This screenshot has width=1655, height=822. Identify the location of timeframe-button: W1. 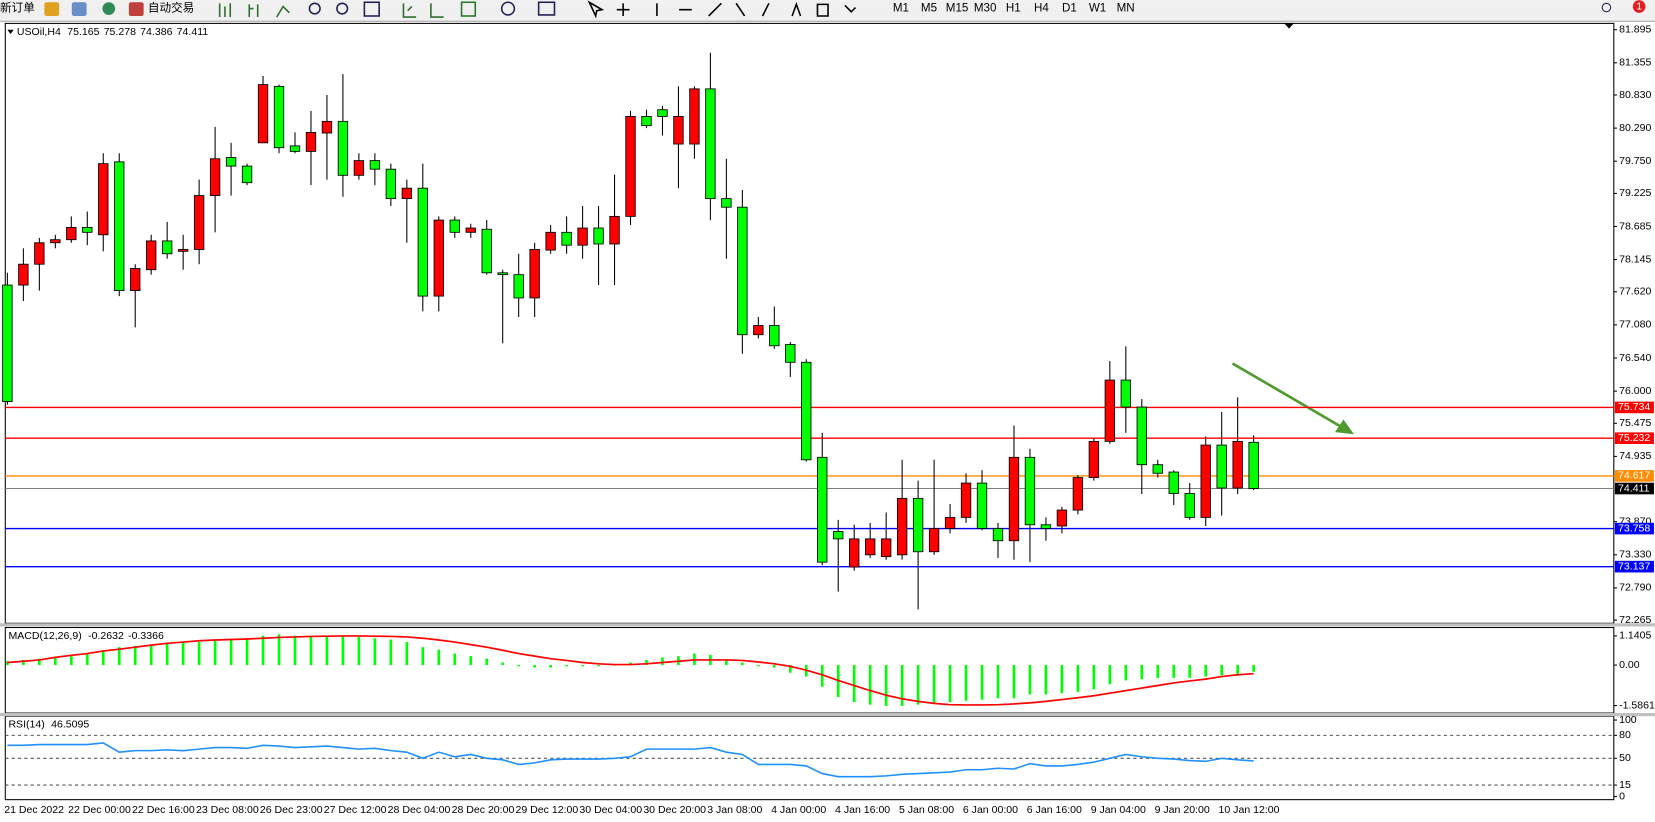
(1097, 8).